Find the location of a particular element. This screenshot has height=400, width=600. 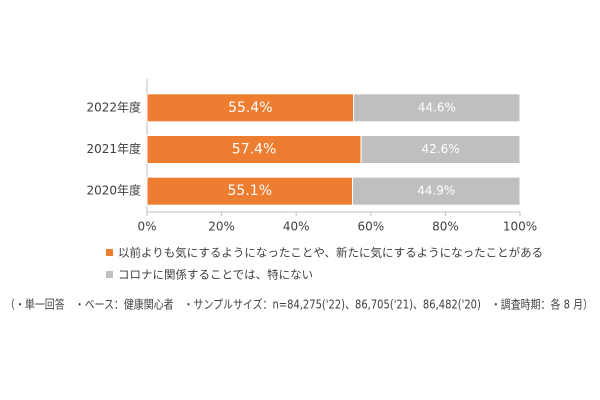

x-tick-label: 60% is located at coordinates (370, 227).